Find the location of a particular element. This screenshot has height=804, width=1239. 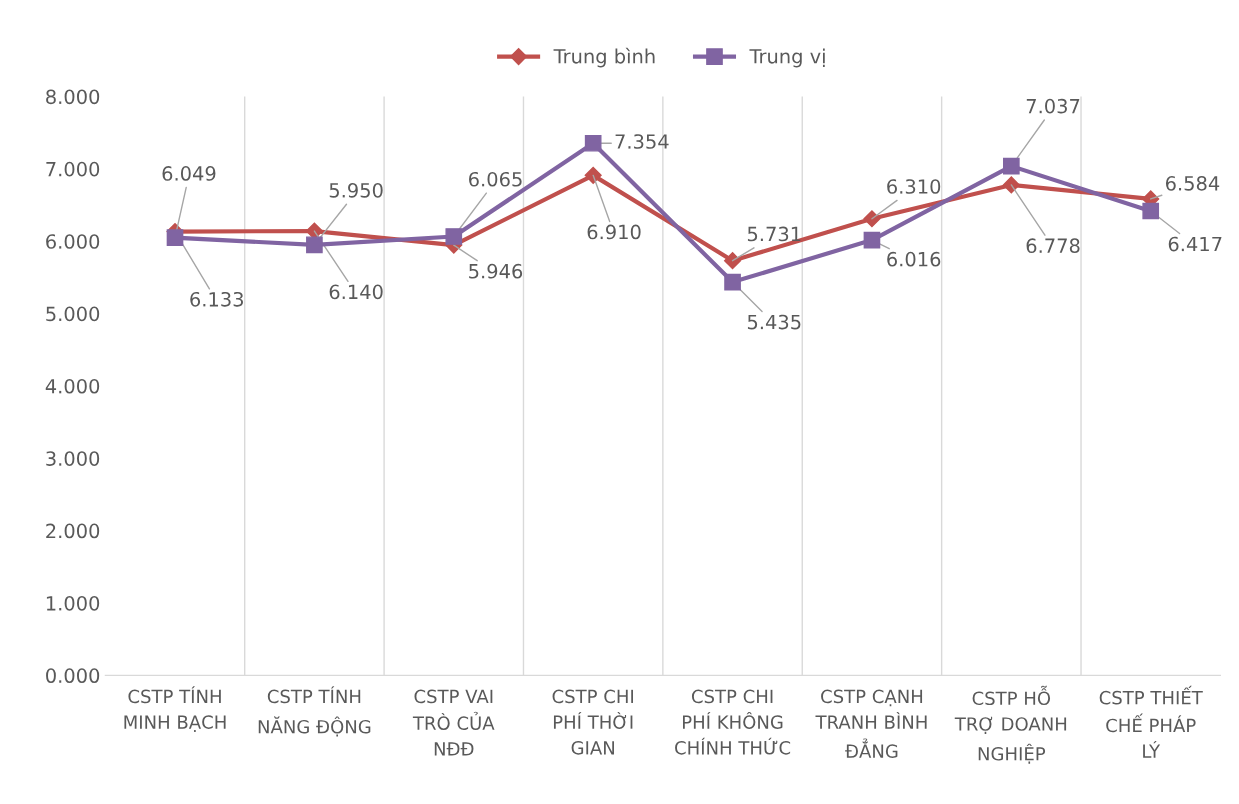

x-tick-label: CSTP THIẾT CHẾ PHÁP LÝ is located at coordinates (1151, 721).